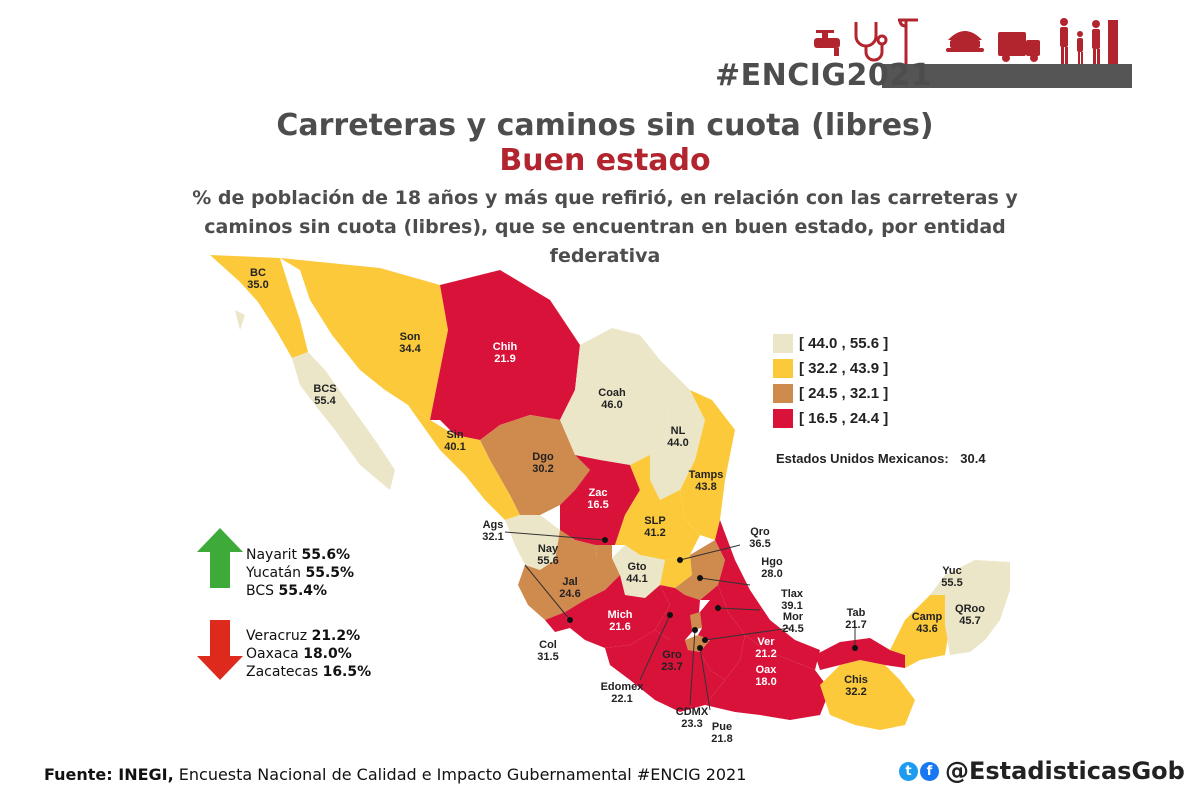 The height and width of the screenshot is (807, 1200). Describe the element at coordinates (706, 481) in the screenshot. I see `state-label: Tamps 43.8` at that location.